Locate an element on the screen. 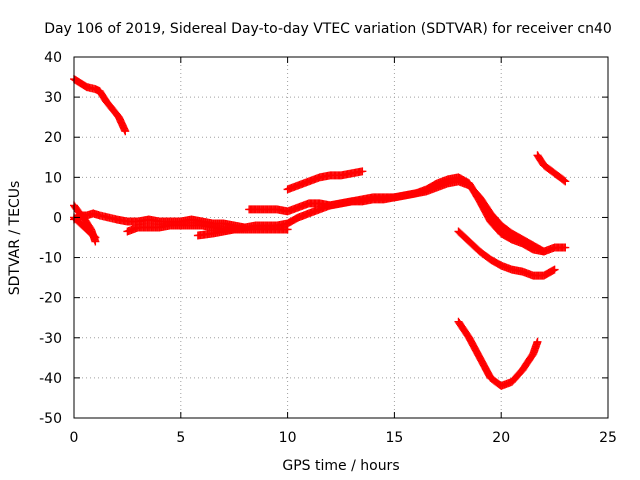 The height and width of the screenshot is (480, 640). y-tick-label: 30 is located at coordinates (53, 98).